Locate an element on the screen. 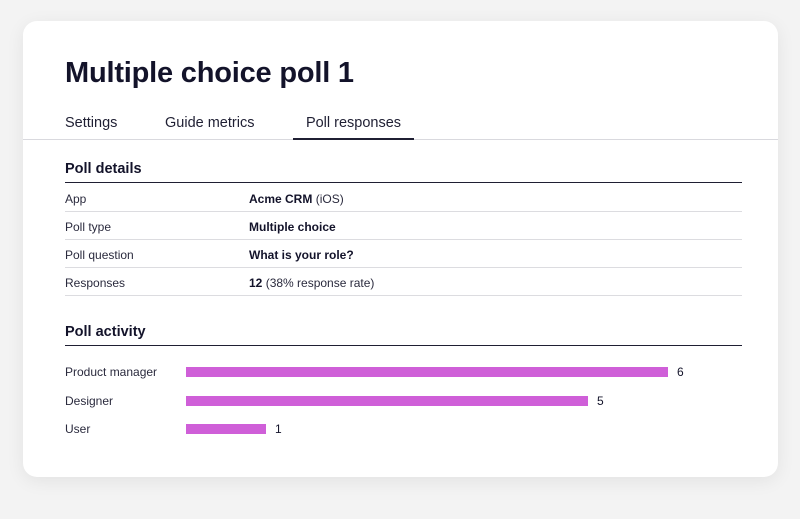  tab-poll-responses: Poll responses is located at coordinates (353, 127).